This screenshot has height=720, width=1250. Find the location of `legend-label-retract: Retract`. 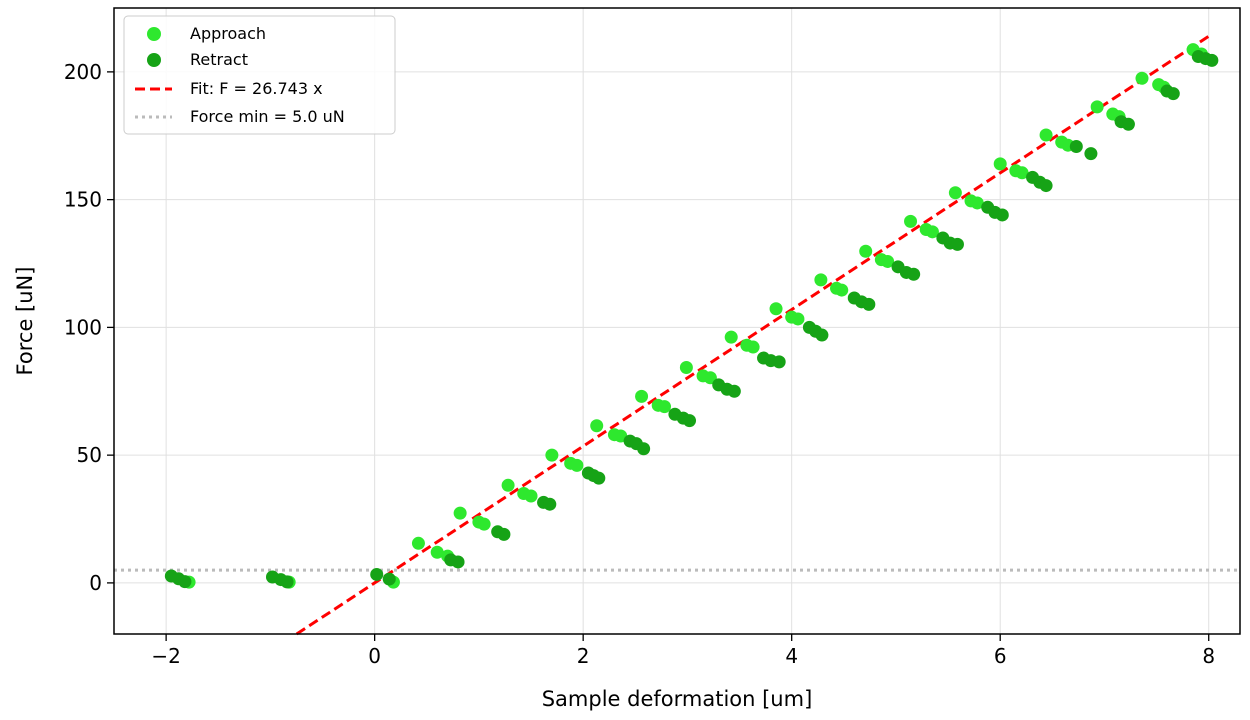

legend-label-retract: Retract is located at coordinates (219, 59).